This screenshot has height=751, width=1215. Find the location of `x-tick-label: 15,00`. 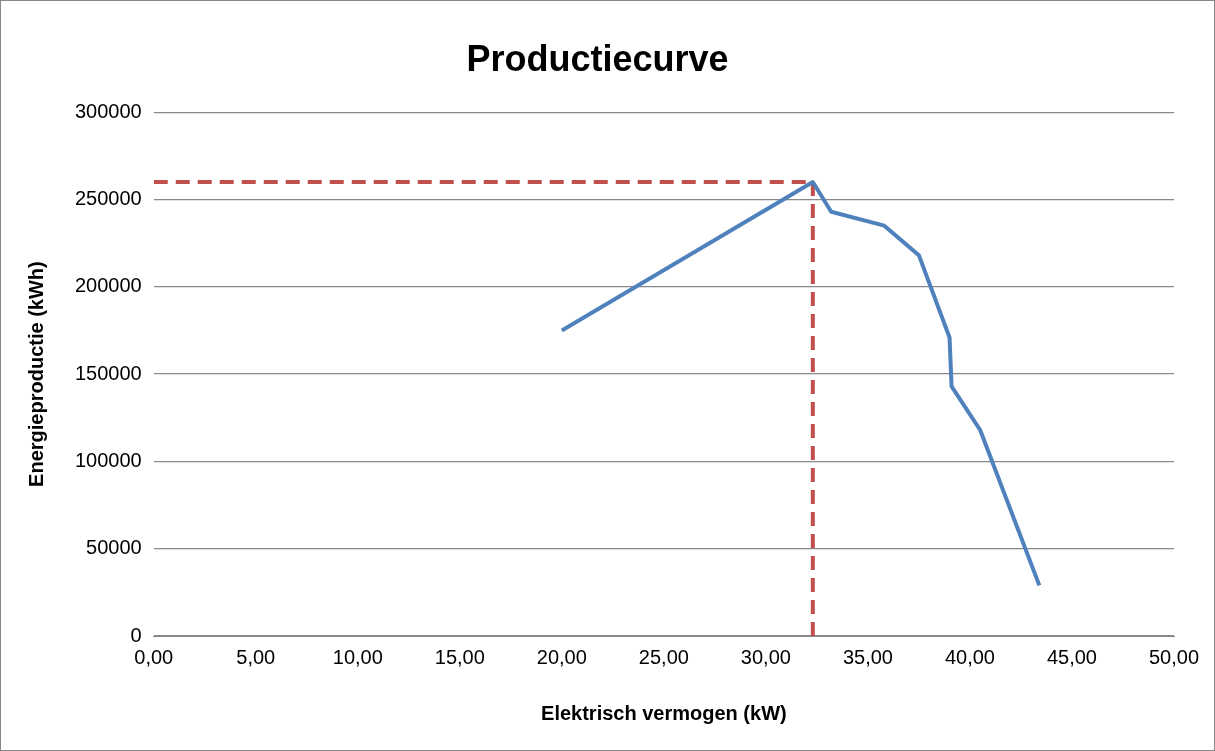

x-tick-label: 15,00 is located at coordinates (459, 656).